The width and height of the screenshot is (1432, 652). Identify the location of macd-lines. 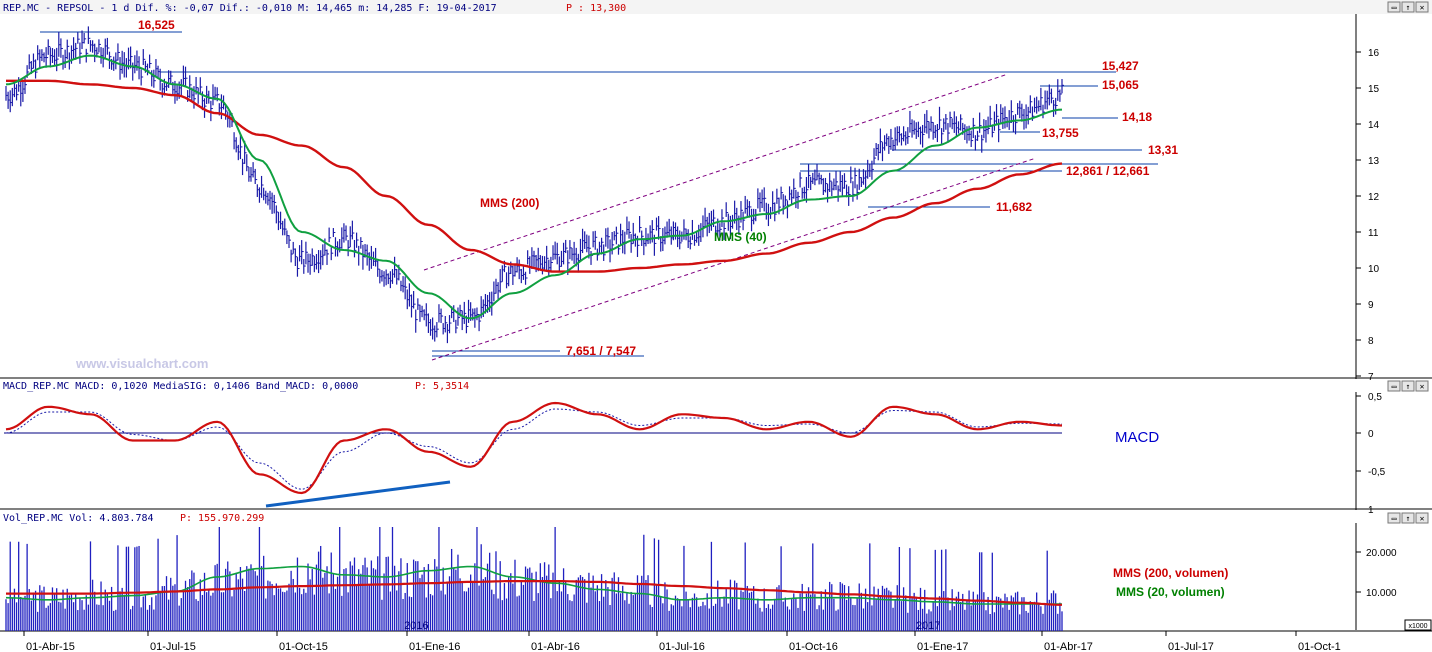
(534, 448).